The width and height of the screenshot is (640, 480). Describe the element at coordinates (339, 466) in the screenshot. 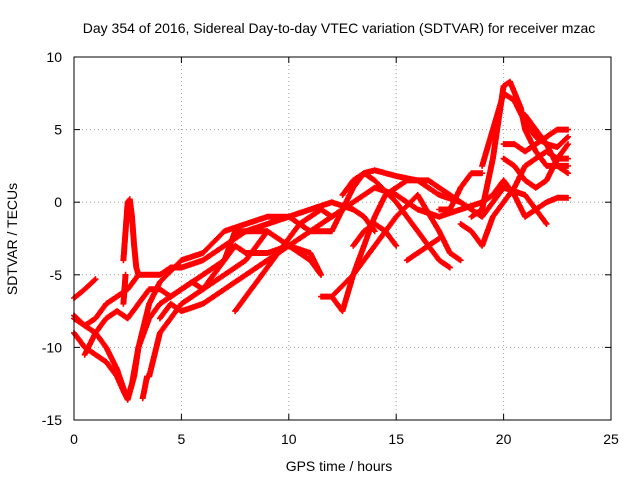

I see `x-axis-label: GPS time / hours` at that location.